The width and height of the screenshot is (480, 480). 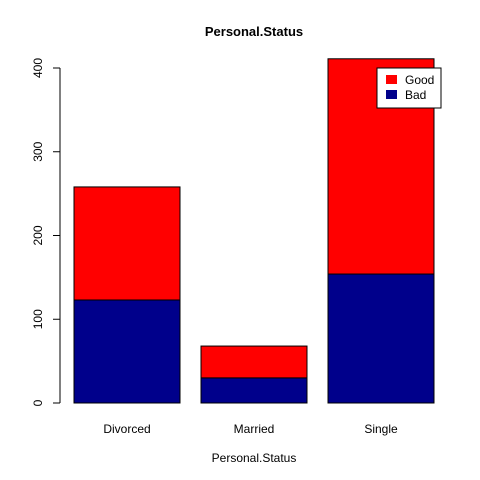 I want to click on y-axis: 0 100 200 300 400, so click(x=46, y=232).